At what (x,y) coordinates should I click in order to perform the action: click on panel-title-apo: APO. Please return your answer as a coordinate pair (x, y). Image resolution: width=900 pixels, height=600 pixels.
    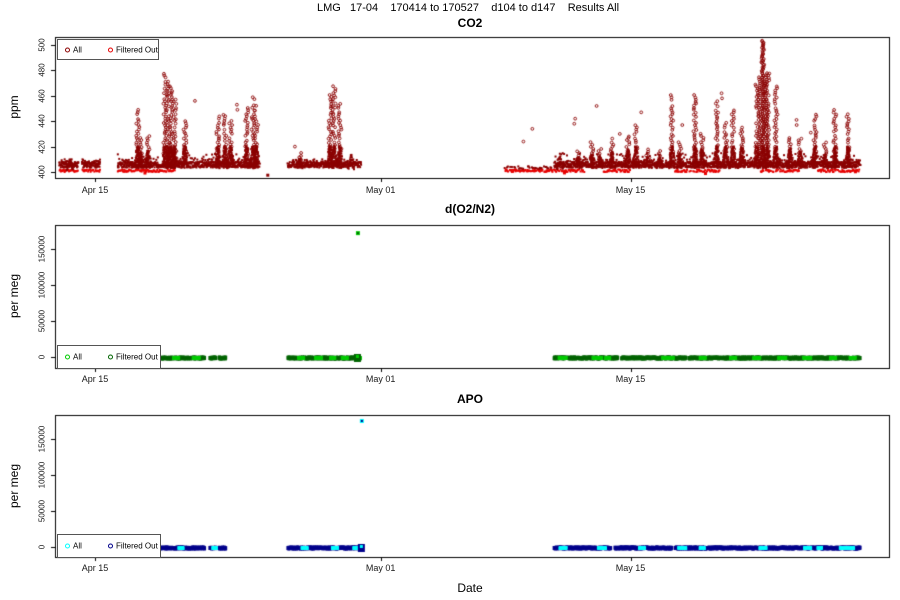
    Looking at the image, I should click on (470, 399).